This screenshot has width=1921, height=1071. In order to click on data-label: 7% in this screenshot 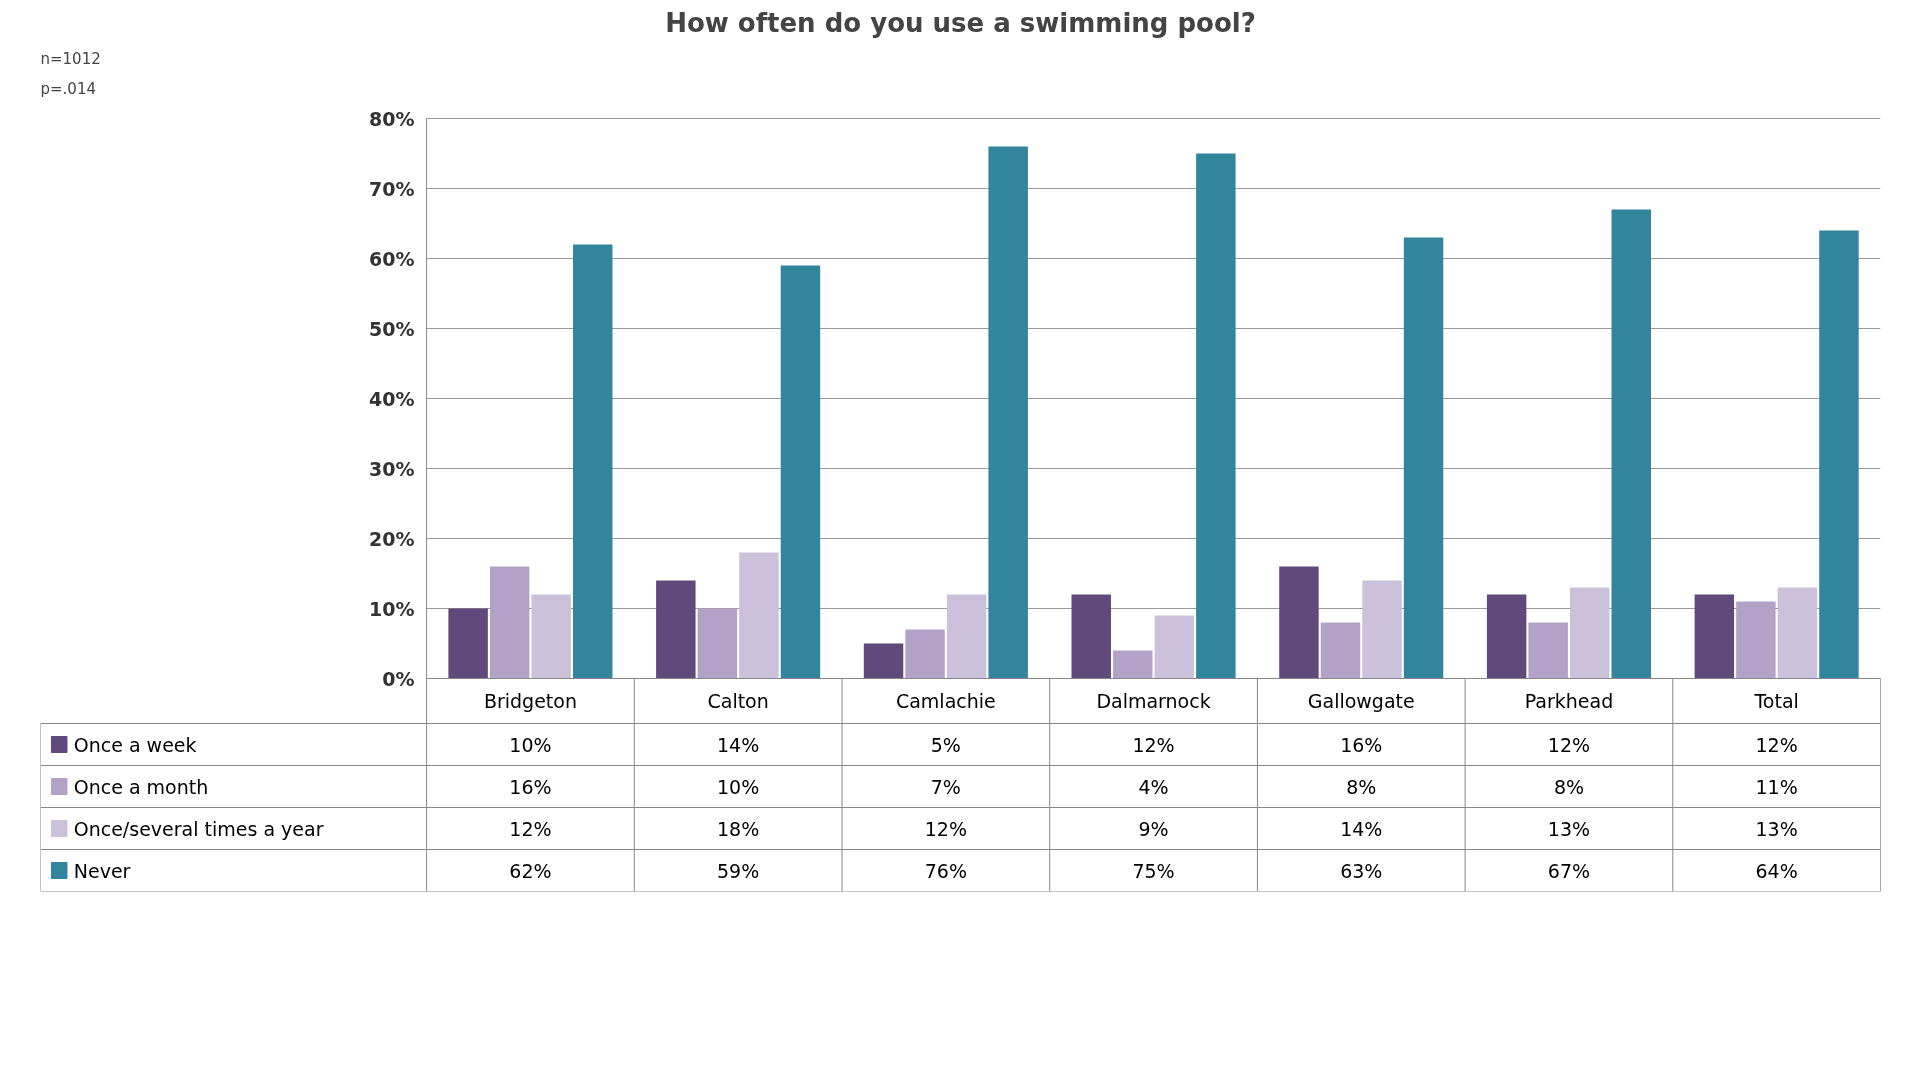, I will do `click(945, 786)`.